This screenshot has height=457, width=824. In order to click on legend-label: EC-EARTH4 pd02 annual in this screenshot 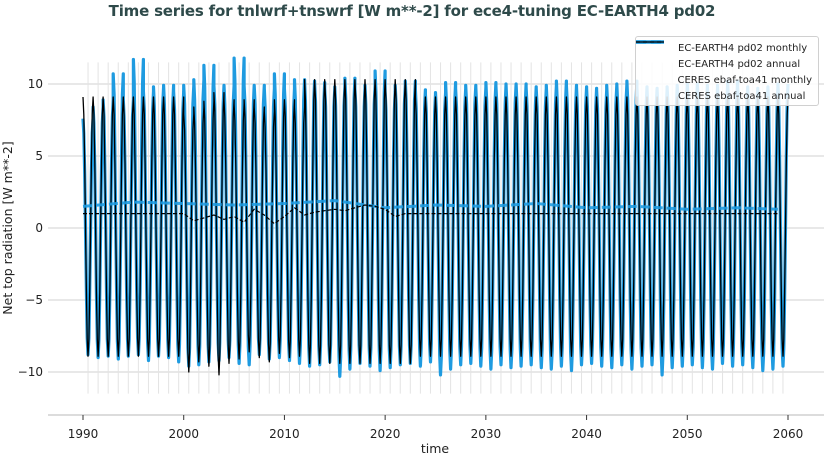, I will do `click(739, 64)`.